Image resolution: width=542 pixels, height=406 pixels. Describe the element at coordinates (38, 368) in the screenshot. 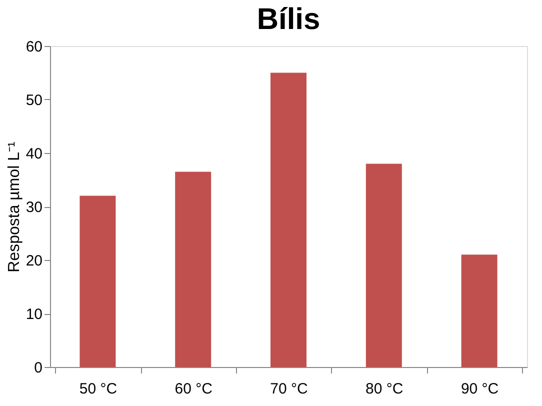

I see `y-tick-label: 0` at that location.